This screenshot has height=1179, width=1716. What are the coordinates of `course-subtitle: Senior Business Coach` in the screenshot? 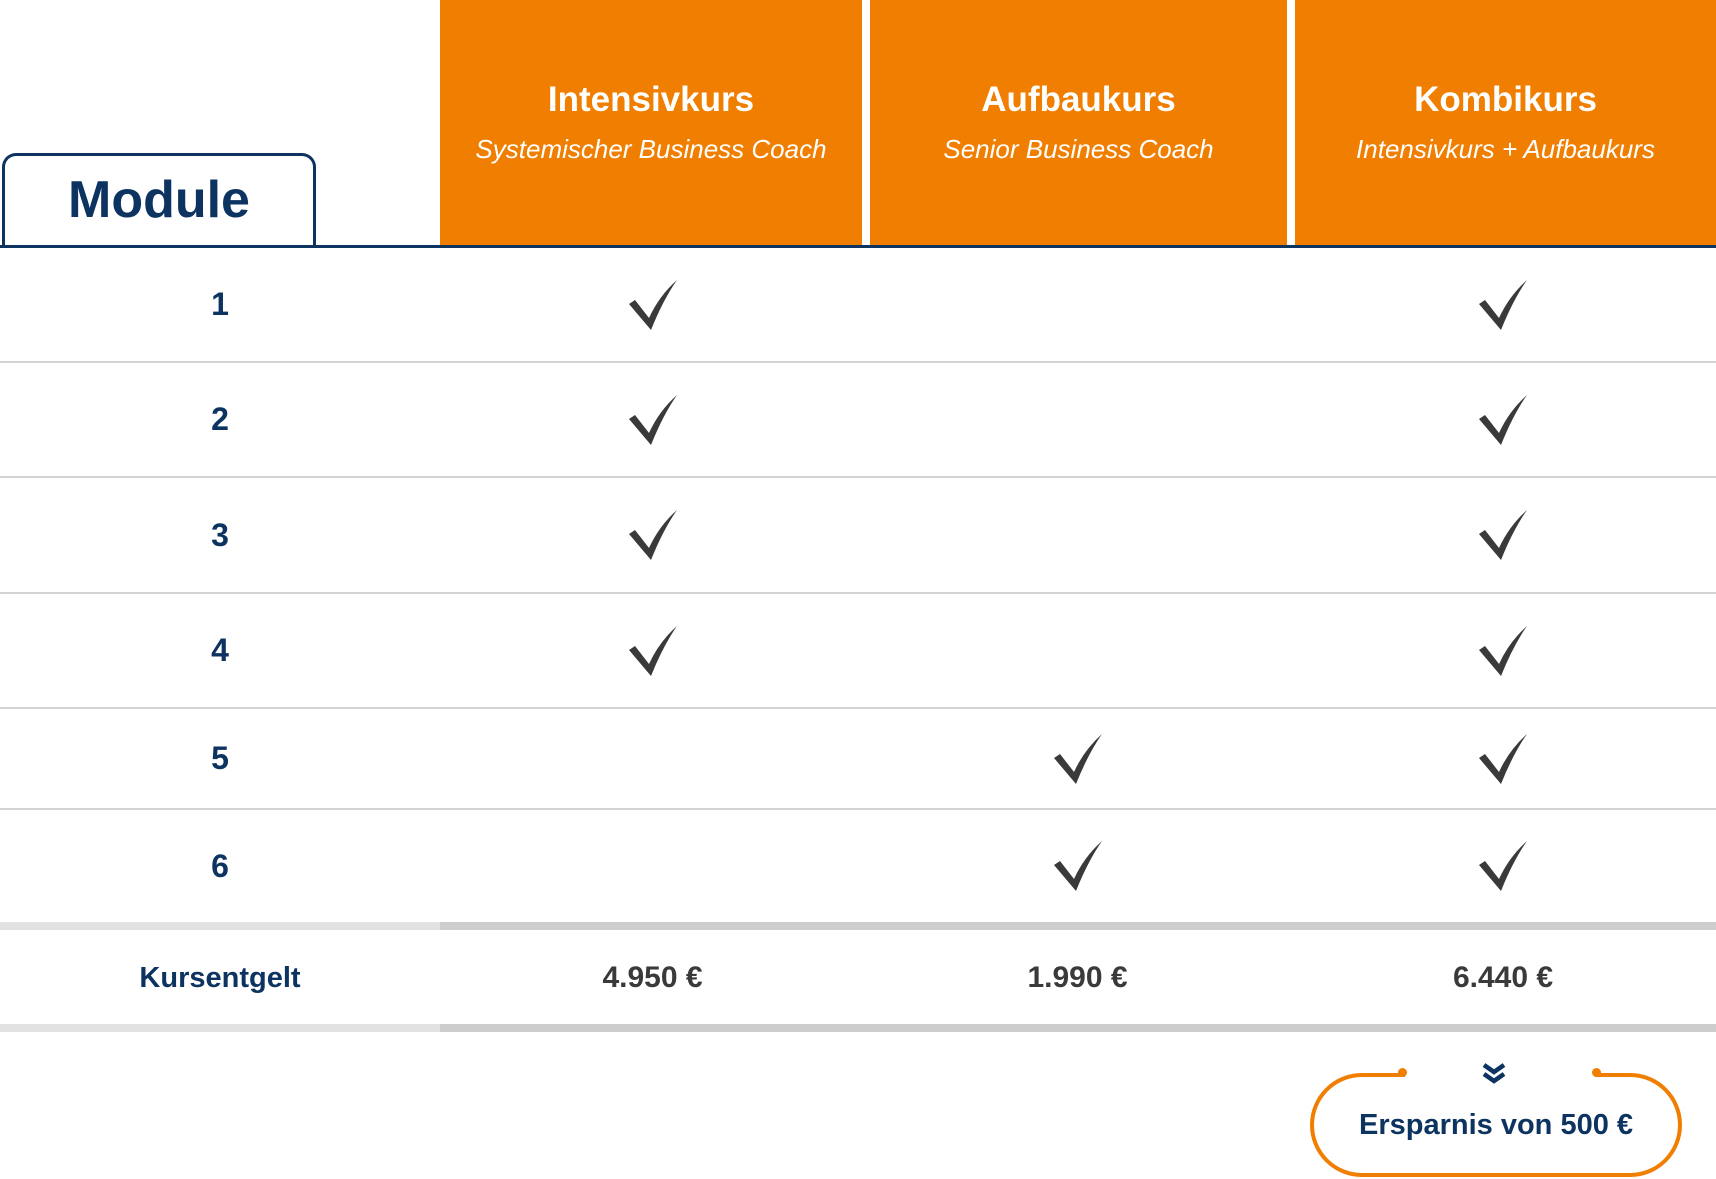 It's located at (1078, 149).